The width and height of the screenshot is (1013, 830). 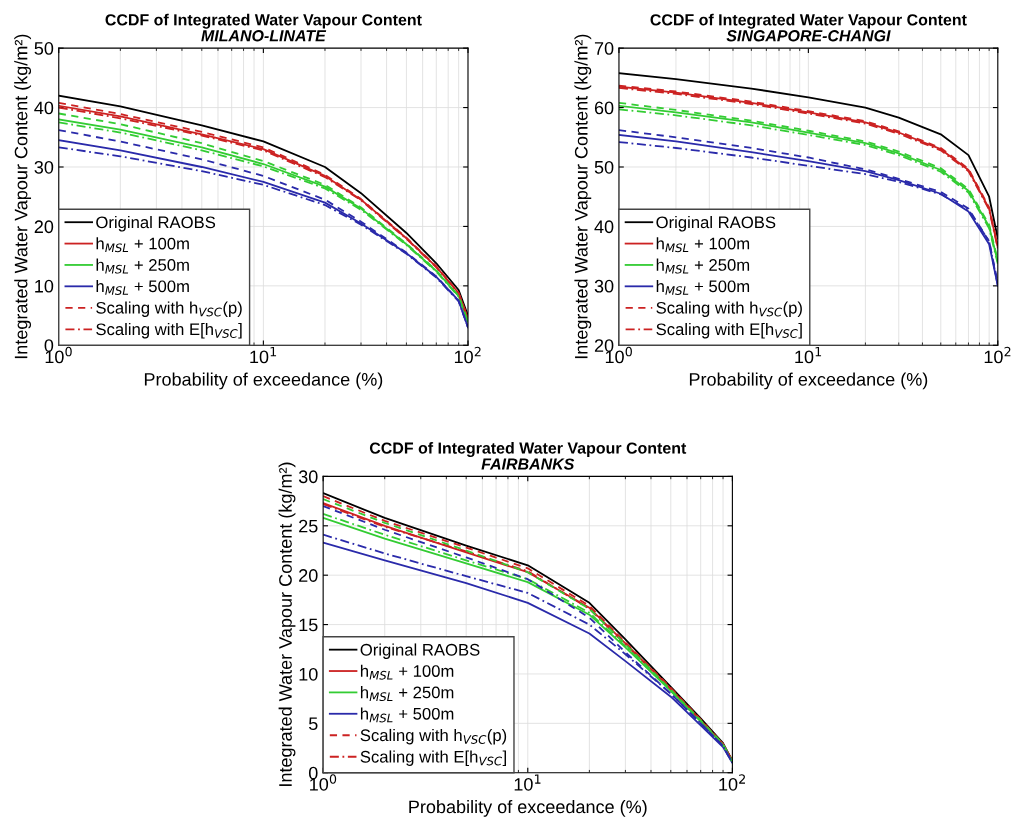 I want to click on chart-subtitle: SINGAPORE-CHANGI, so click(x=808, y=36).